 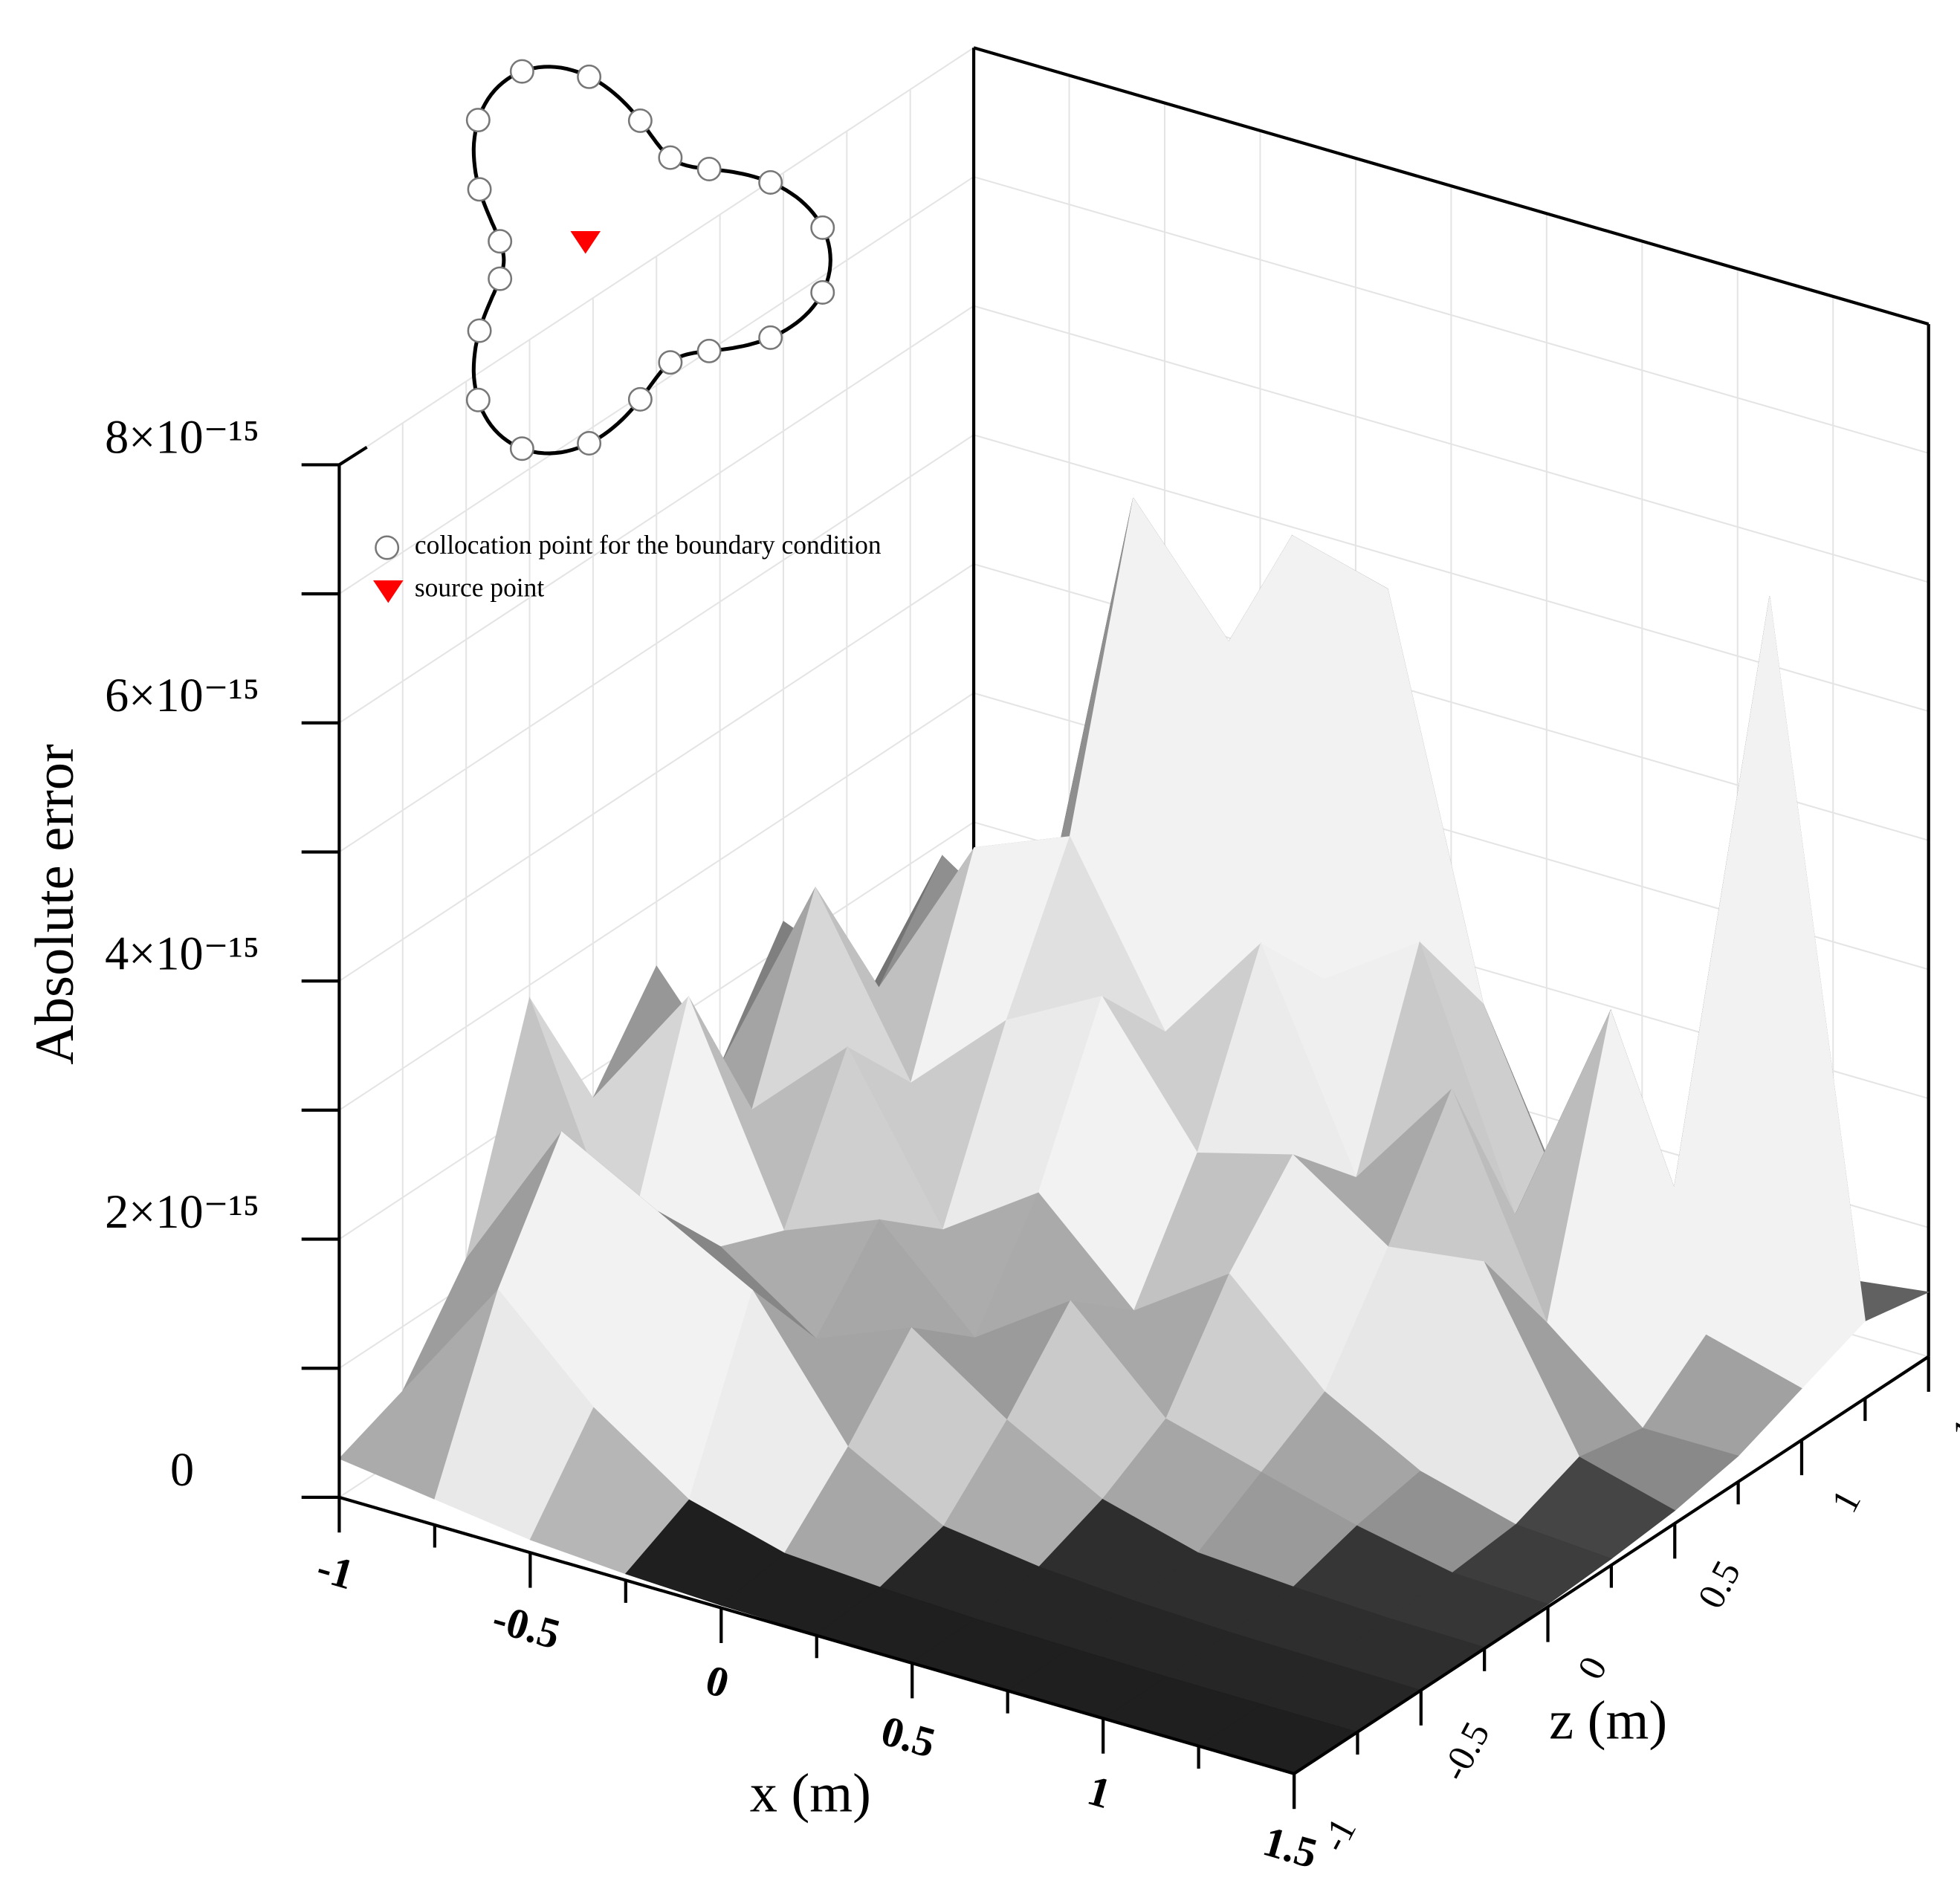 What do you see at coordinates (1290, 1848) in the screenshot?
I see `x-tick-label: 1.5` at bounding box center [1290, 1848].